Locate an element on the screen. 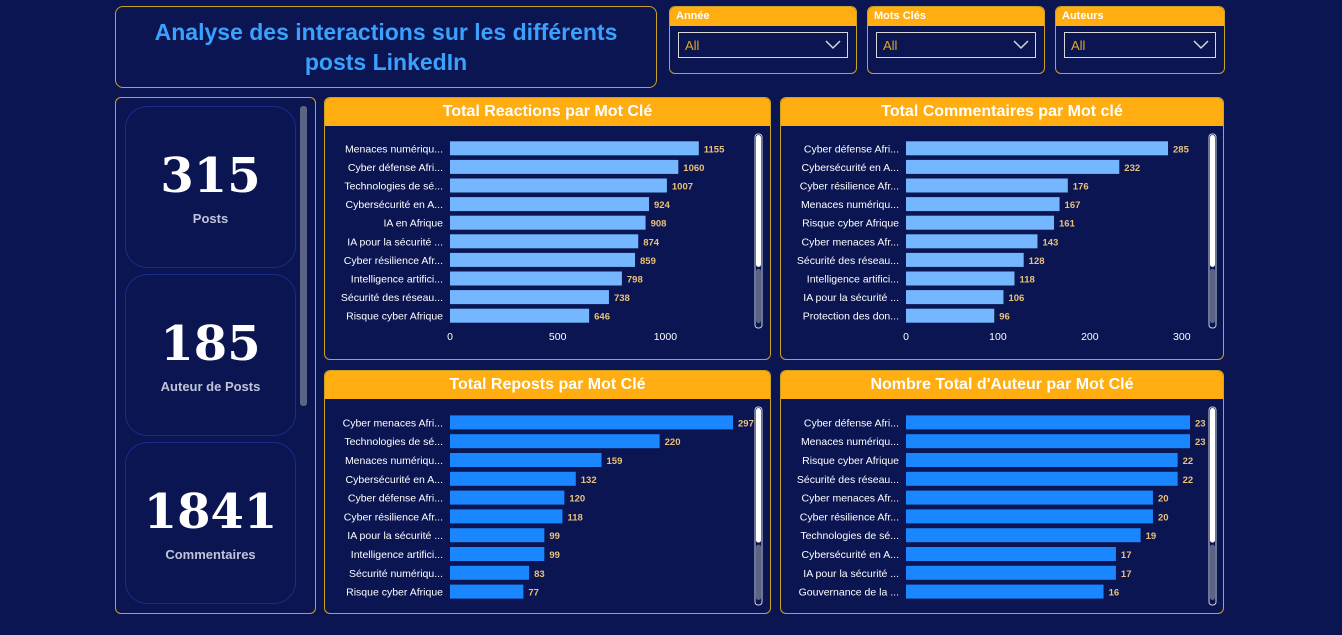 The width and height of the screenshot is (1342, 635). category-label: IA en Afrique is located at coordinates (413, 224).